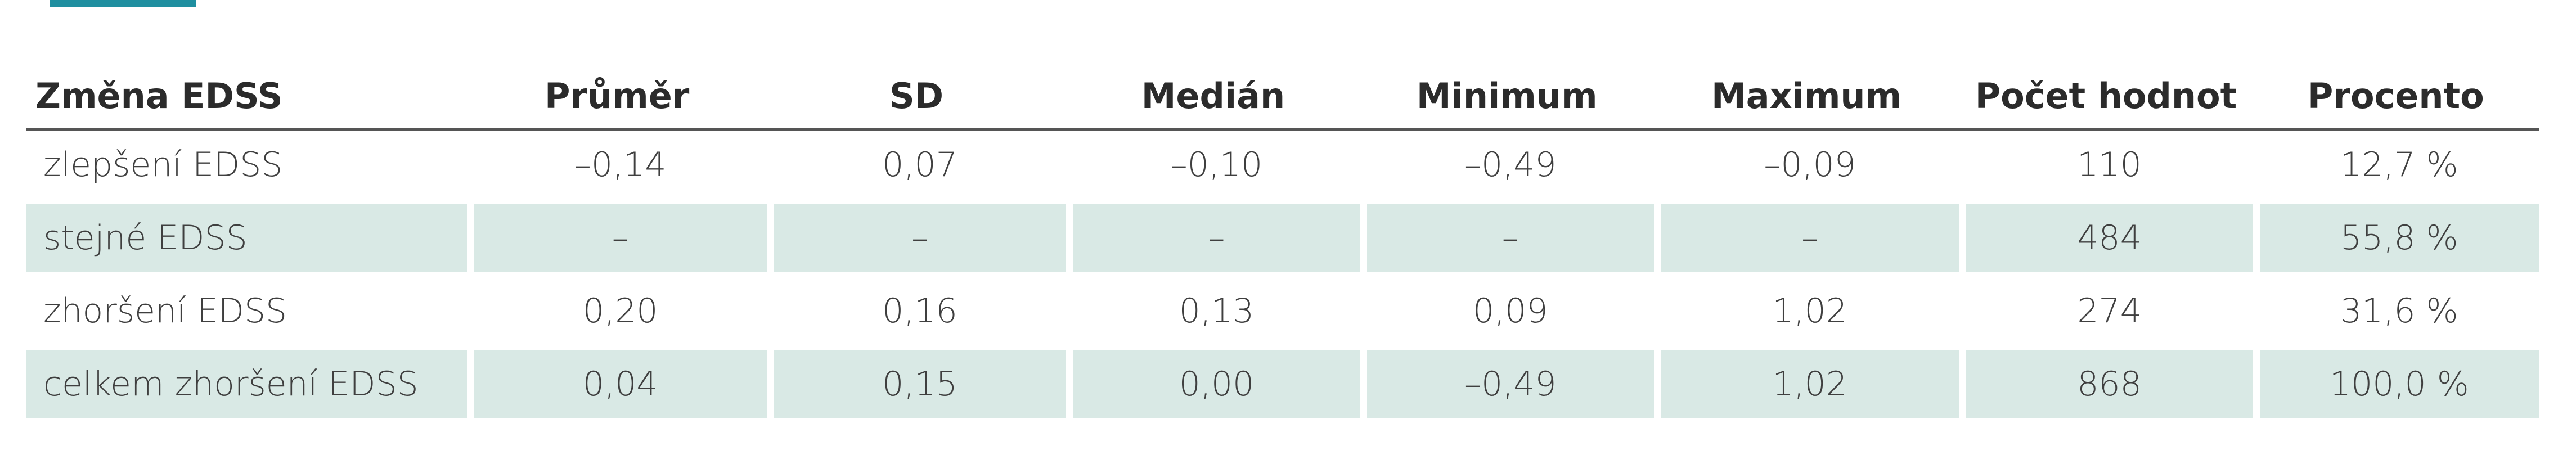 This screenshot has width=2576, height=450. Describe the element at coordinates (1507, 240) in the screenshot. I see `cell-minimum: –` at that location.